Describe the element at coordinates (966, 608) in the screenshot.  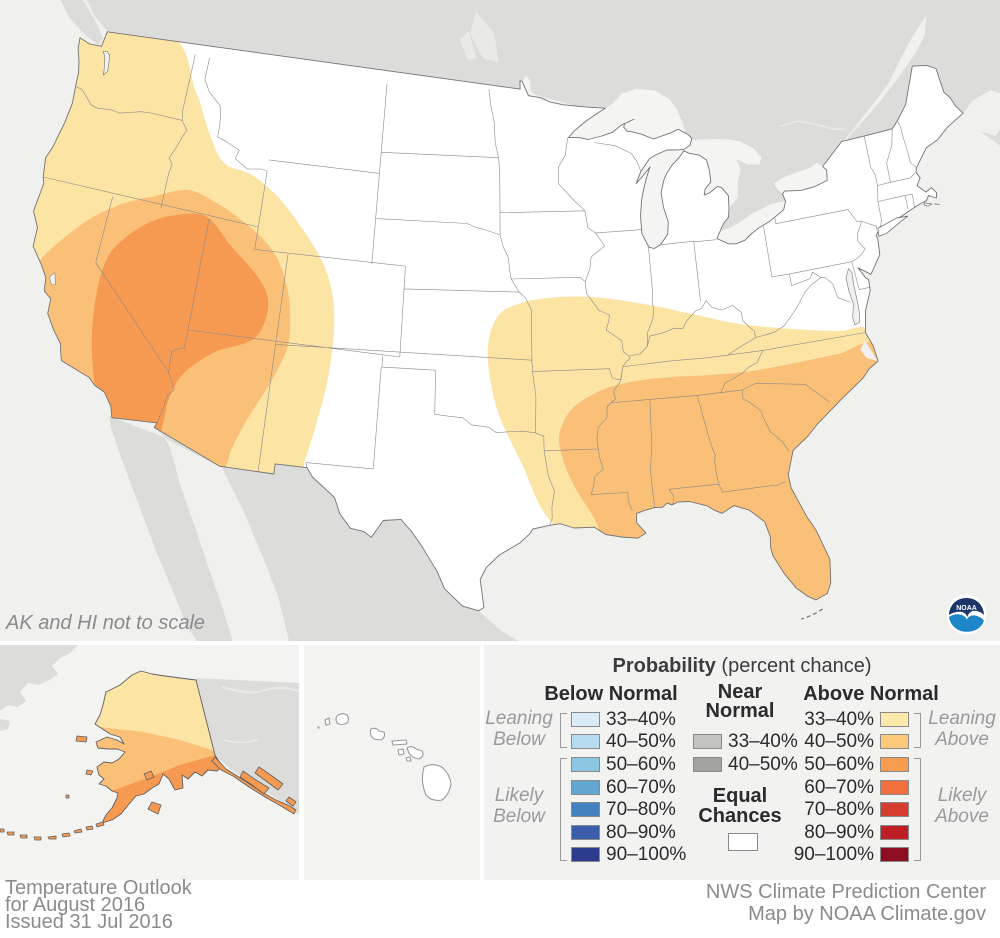
I see `svg-text: NOAA` at that location.